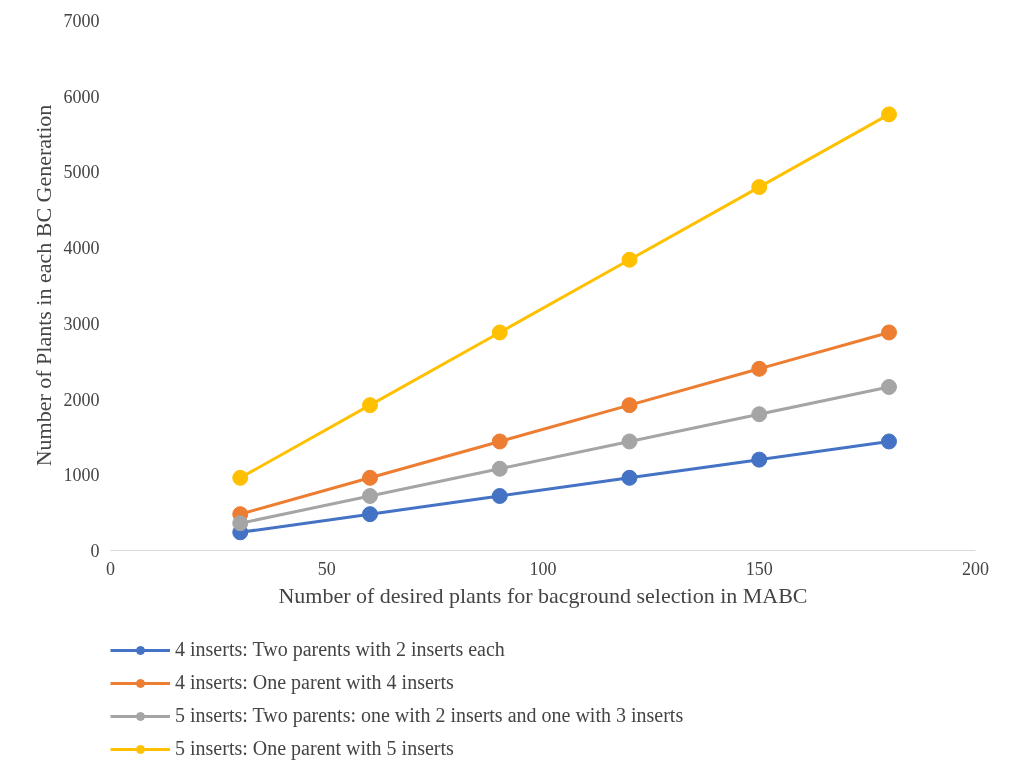 This screenshot has height=777, width=1011. What do you see at coordinates (543, 595) in the screenshot?
I see `x-axis-title: Number of desired plants for bacground selection in MABC` at bounding box center [543, 595].